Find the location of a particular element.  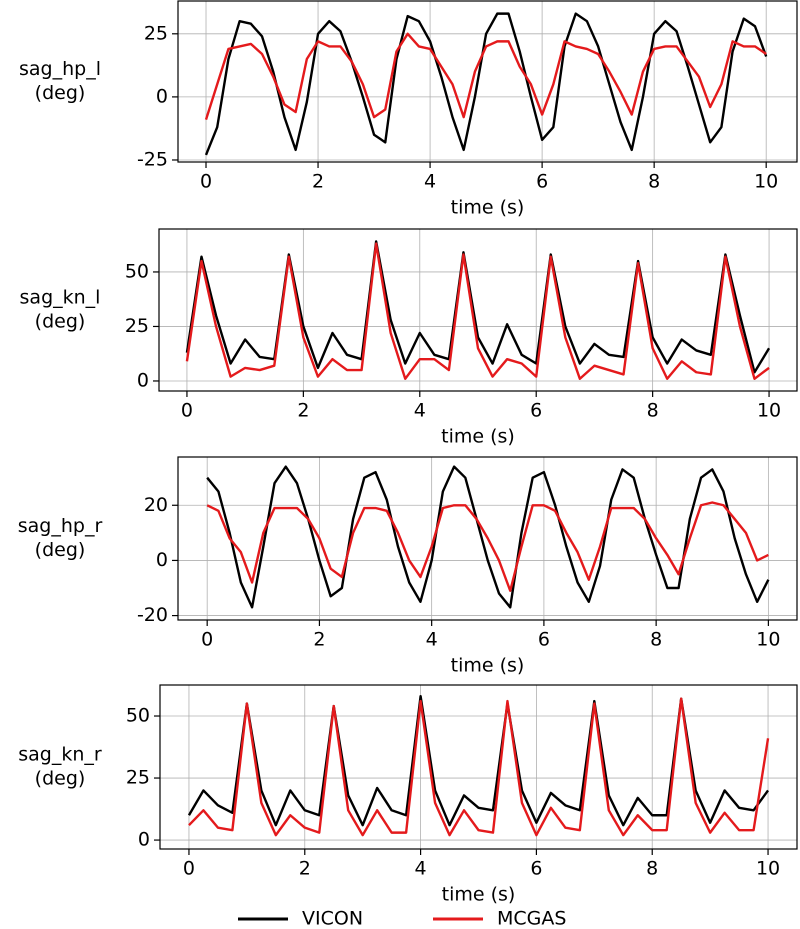

legend-label: MCGAS is located at coordinates (531, 918).